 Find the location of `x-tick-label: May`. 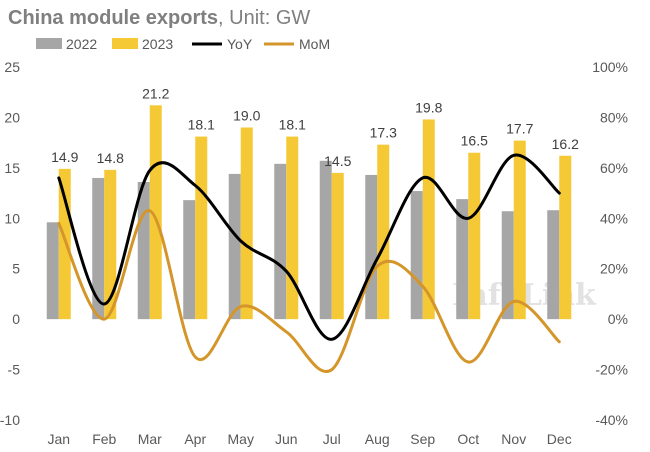

x-tick-label: May is located at coordinates (241, 439).